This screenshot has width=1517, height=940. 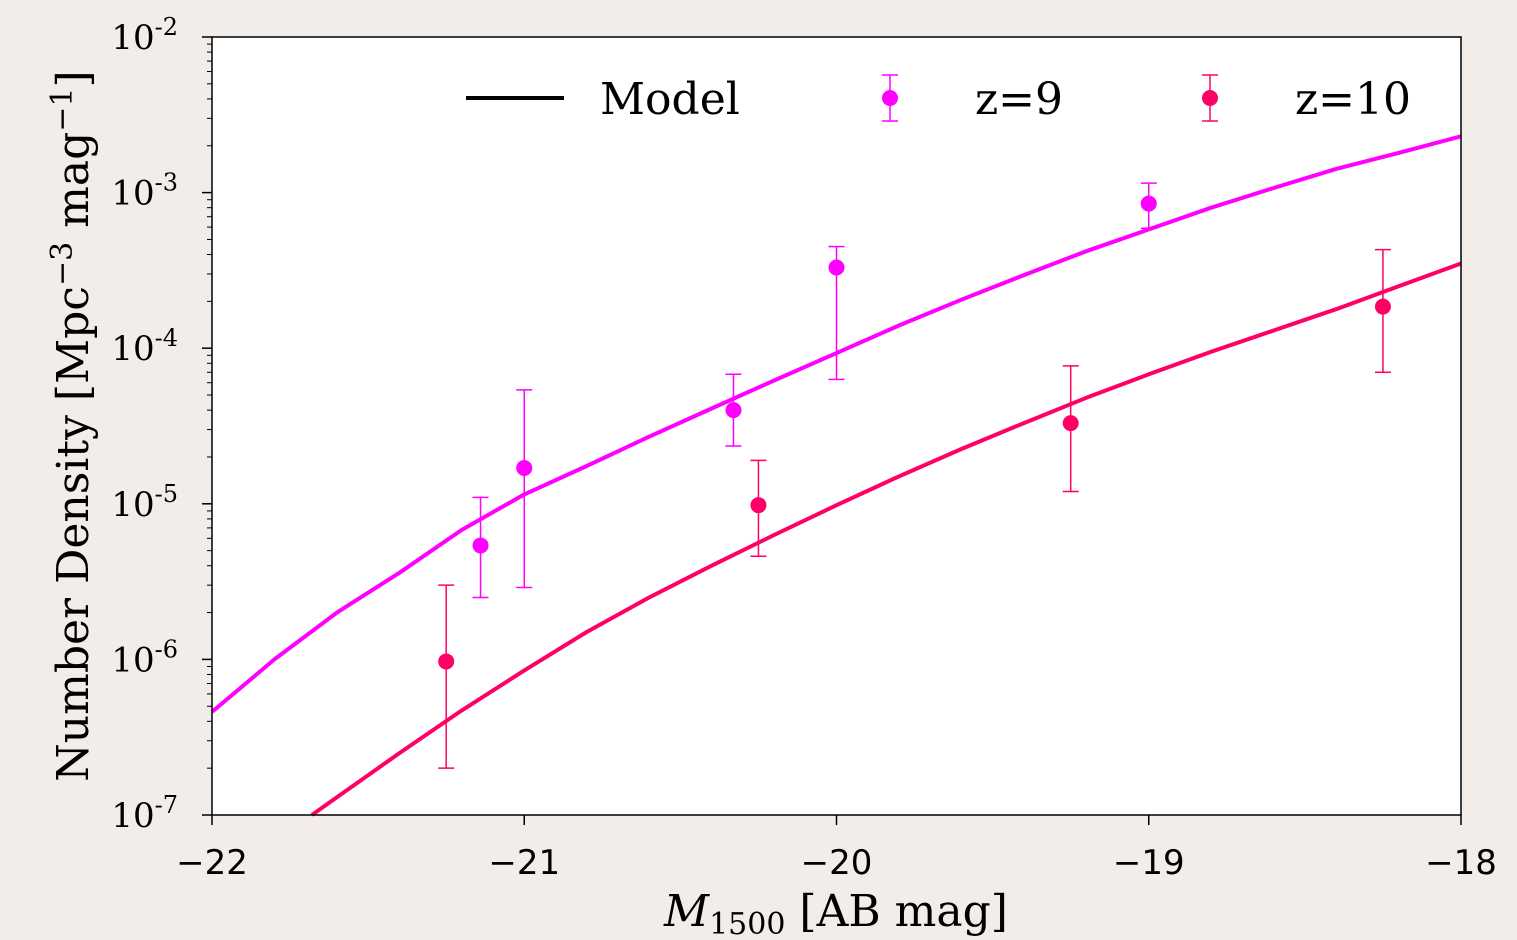 I want to click on y-tick-label: 10⁻⁷, so click(x=144, y=813).